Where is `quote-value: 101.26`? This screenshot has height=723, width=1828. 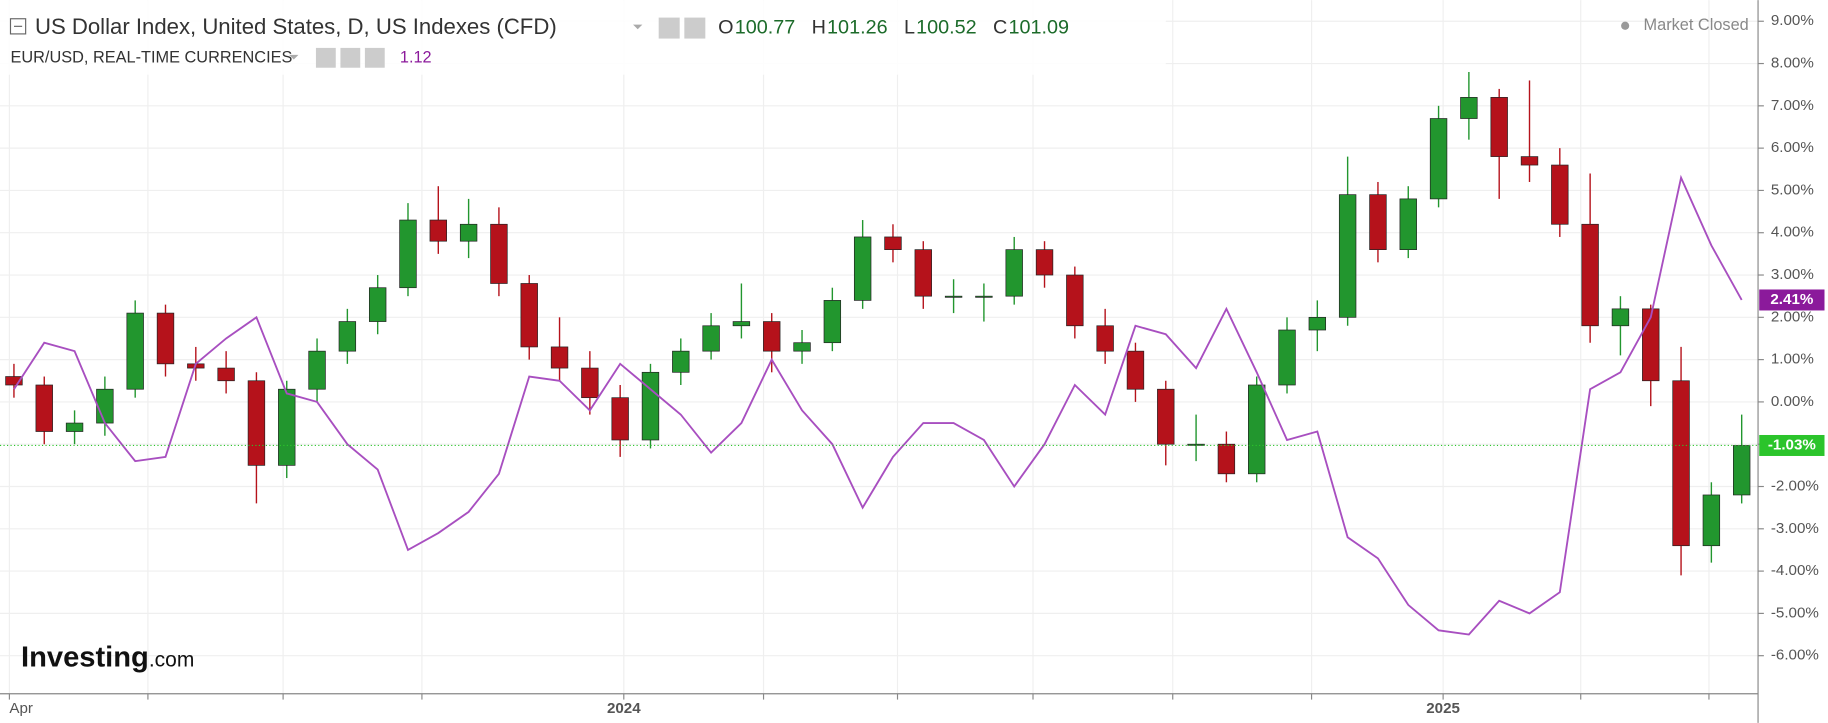 quote-value: 101.26 is located at coordinates (857, 27).